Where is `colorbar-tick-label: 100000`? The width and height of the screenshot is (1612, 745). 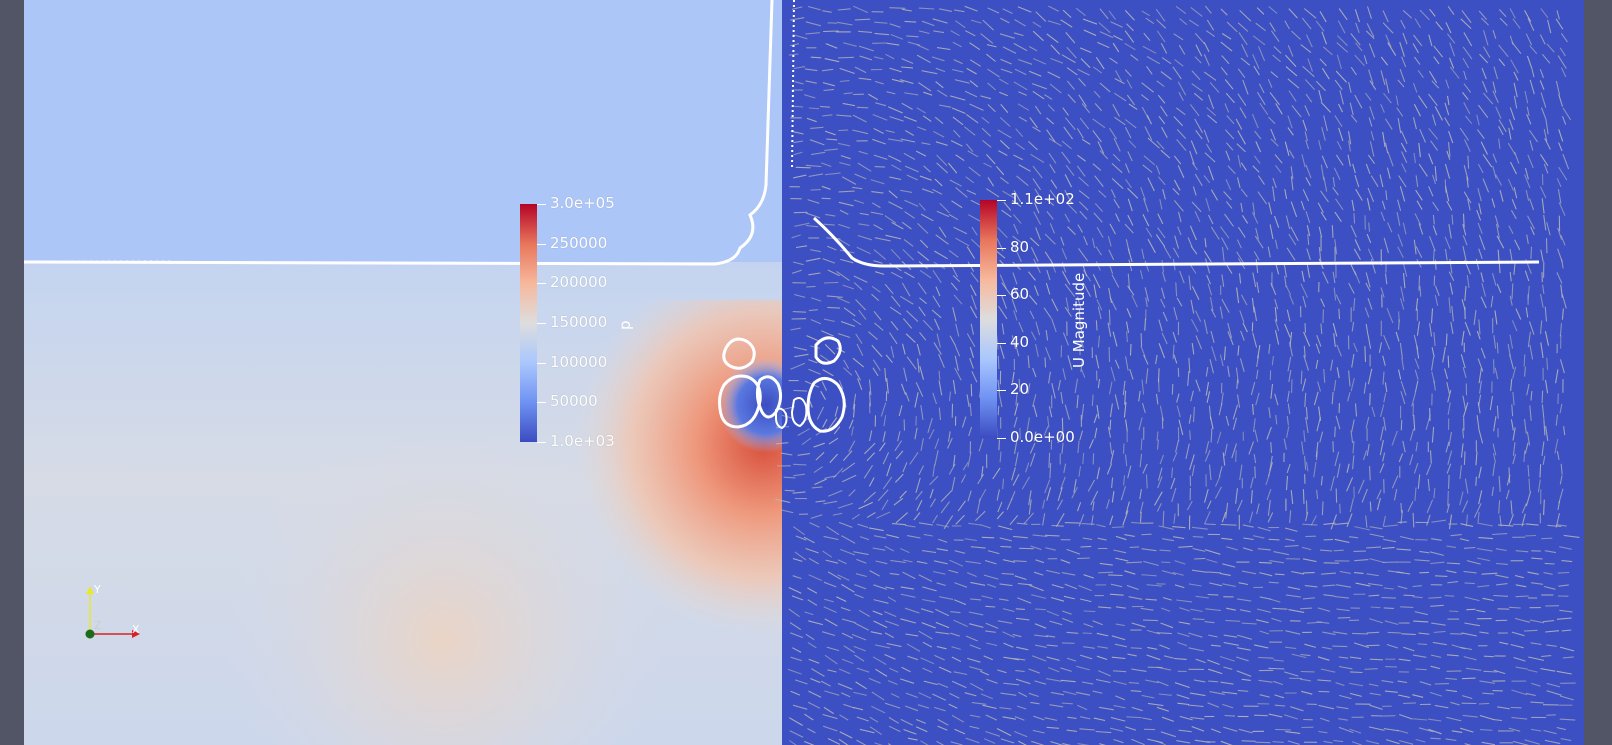
colorbar-tick-label: 100000 is located at coordinates (579, 361).